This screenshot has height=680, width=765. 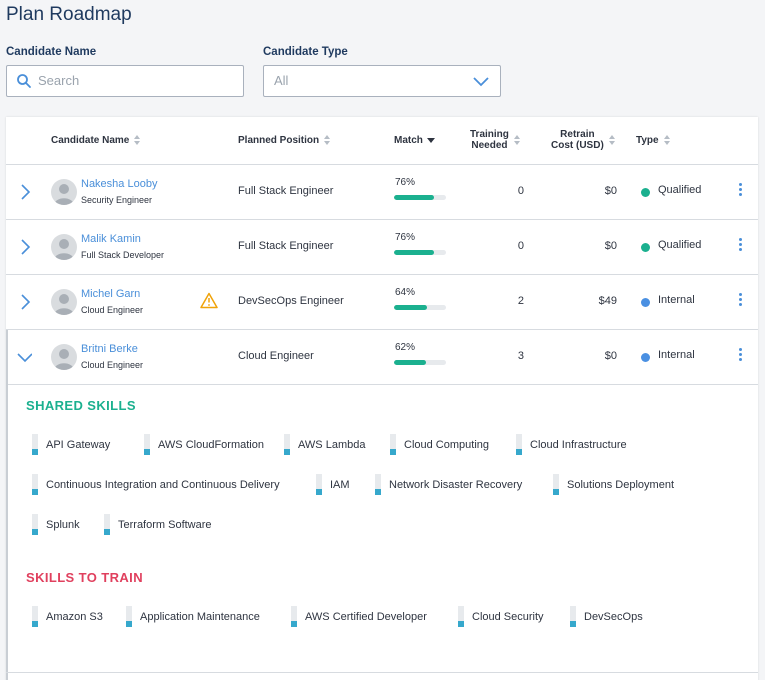 What do you see at coordinates (577, 134) in the screenshot?
I see `header-retrain-line1: Retrain` at bounding box center [577, 134].